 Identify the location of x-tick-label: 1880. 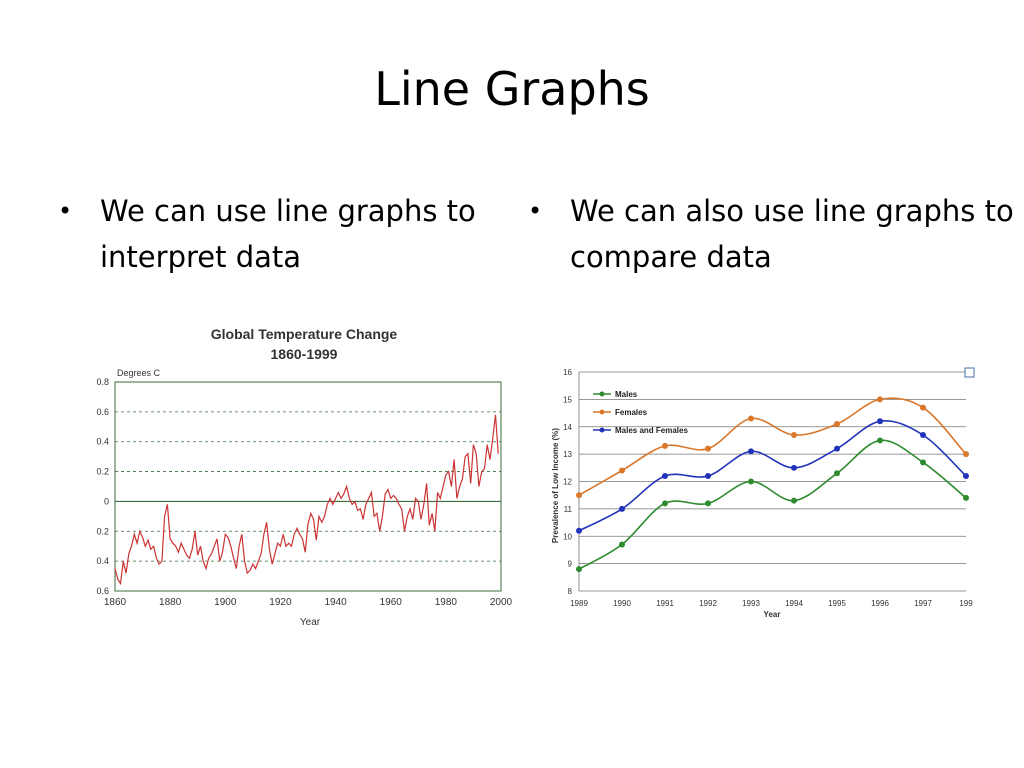
(170, 602).